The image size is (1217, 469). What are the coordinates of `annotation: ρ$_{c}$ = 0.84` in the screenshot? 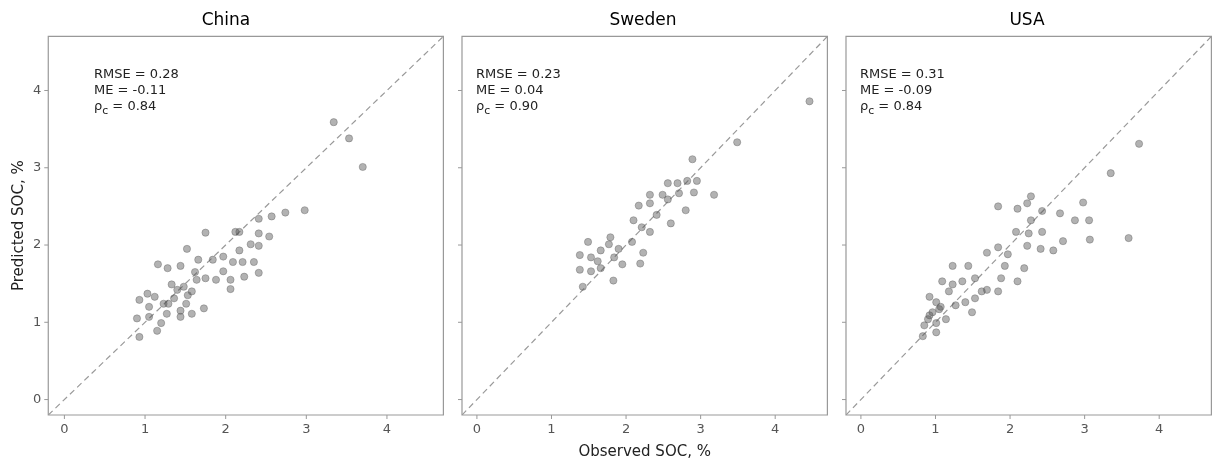 It's located at (892, 108).